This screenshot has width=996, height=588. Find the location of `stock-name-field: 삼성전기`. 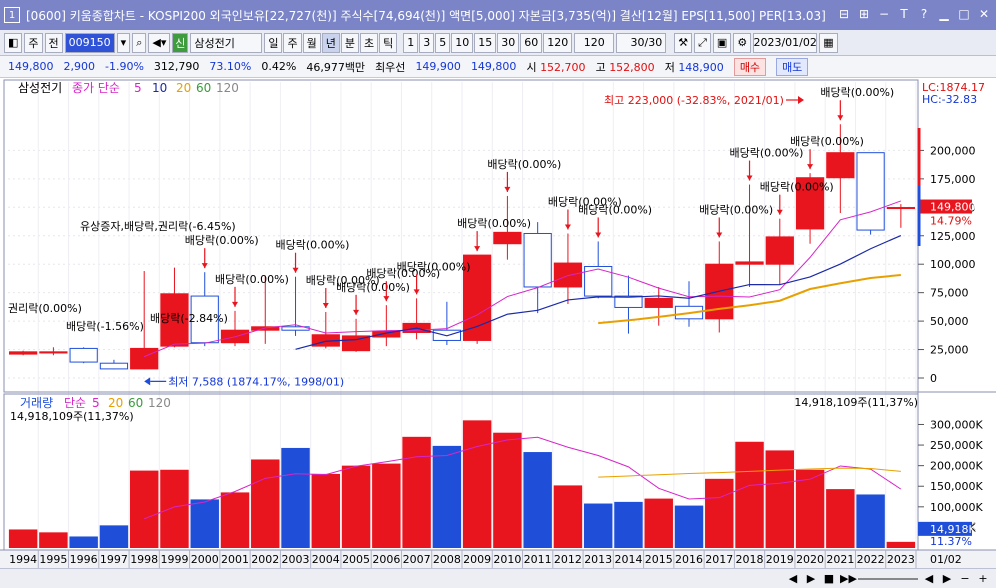

stock-name-field: 삼성전기 is located at coordinates (226, 42).